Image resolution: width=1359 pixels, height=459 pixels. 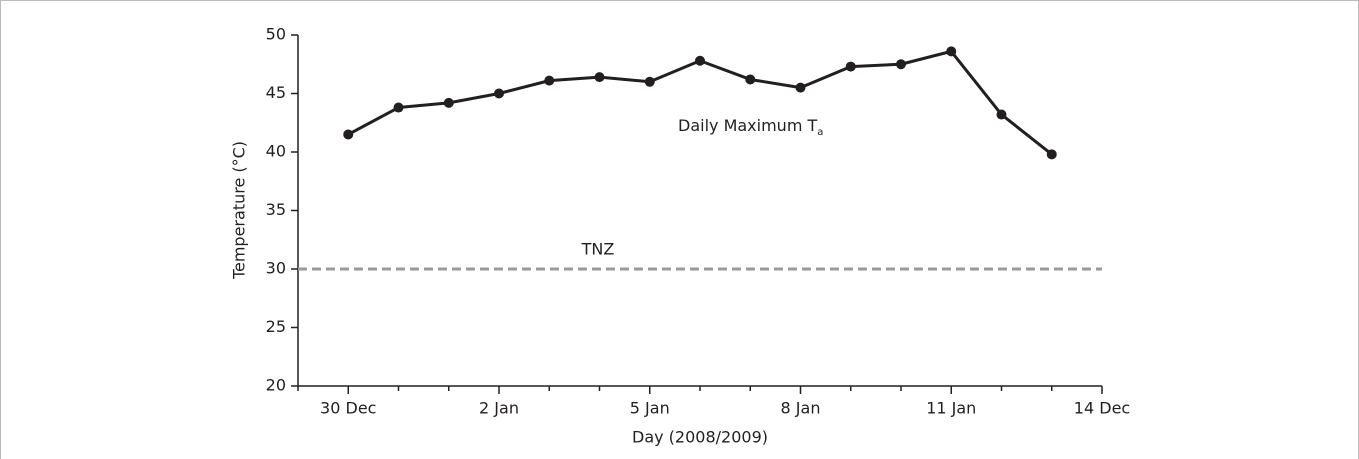 What do you see at coordinates (598, 249) in the screenshot?
I see `reference-label: TNZ` at bounding box center [598, 249].